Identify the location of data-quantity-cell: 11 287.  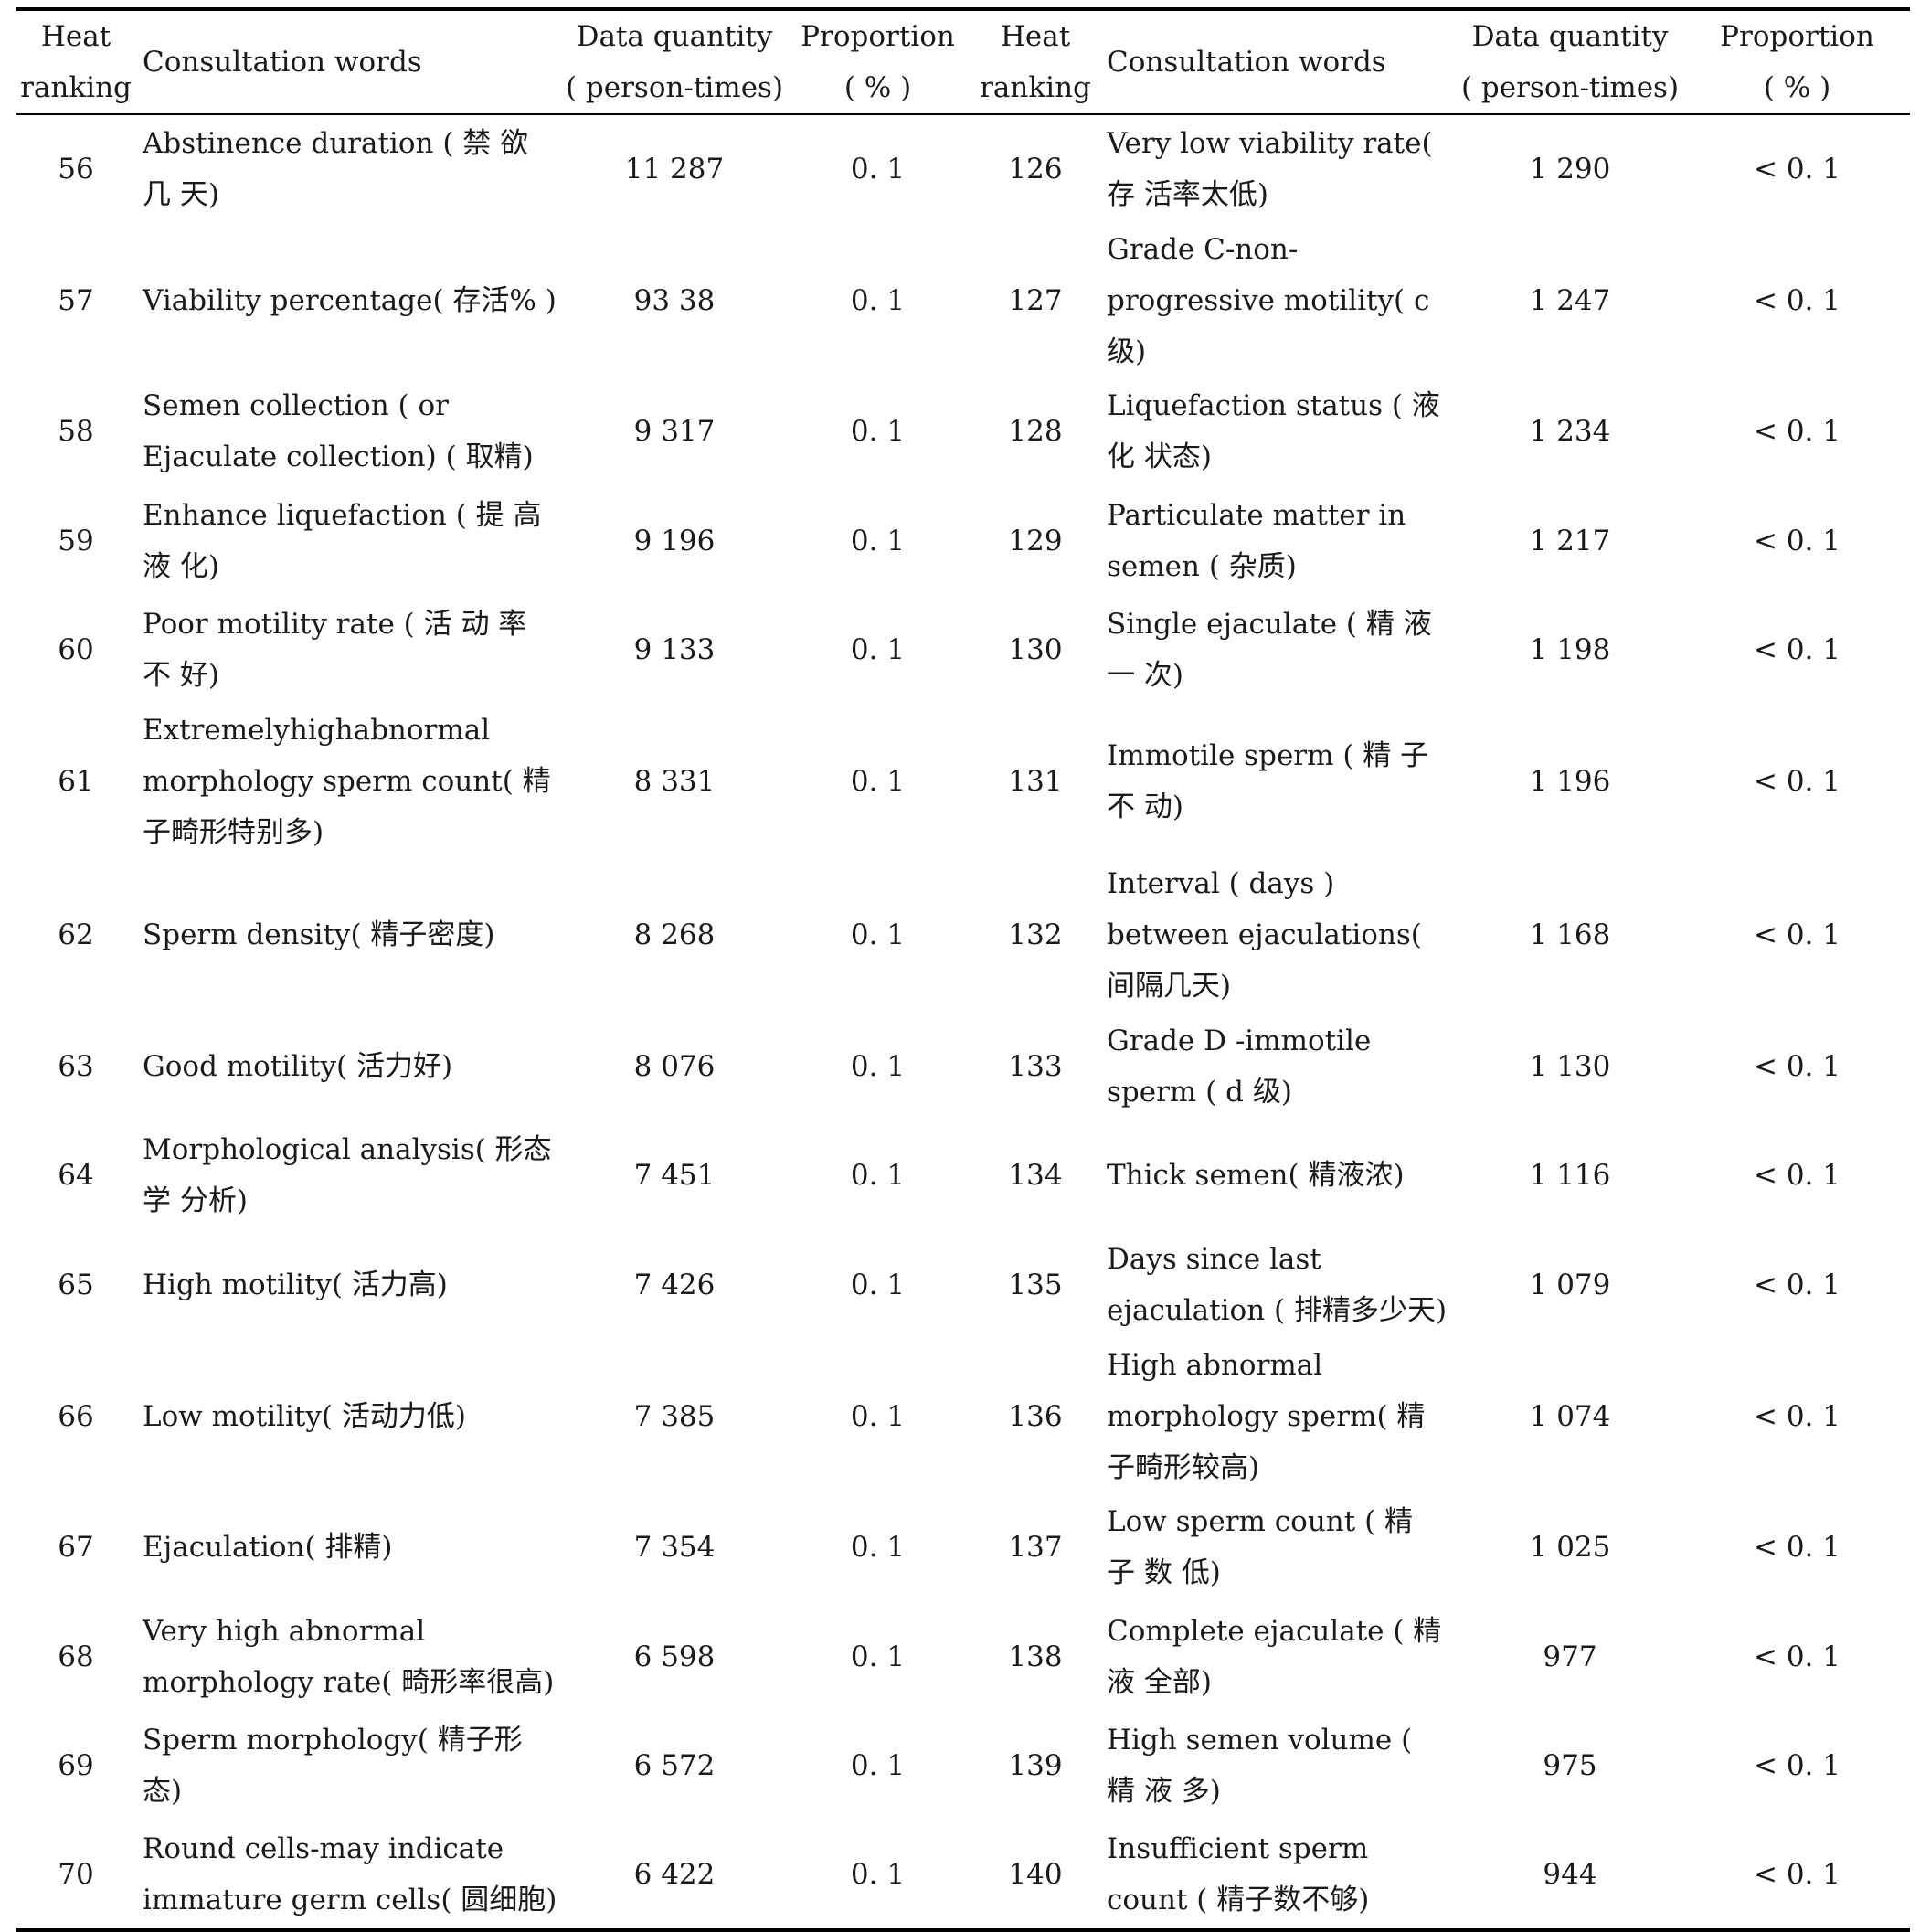
(674, 169).